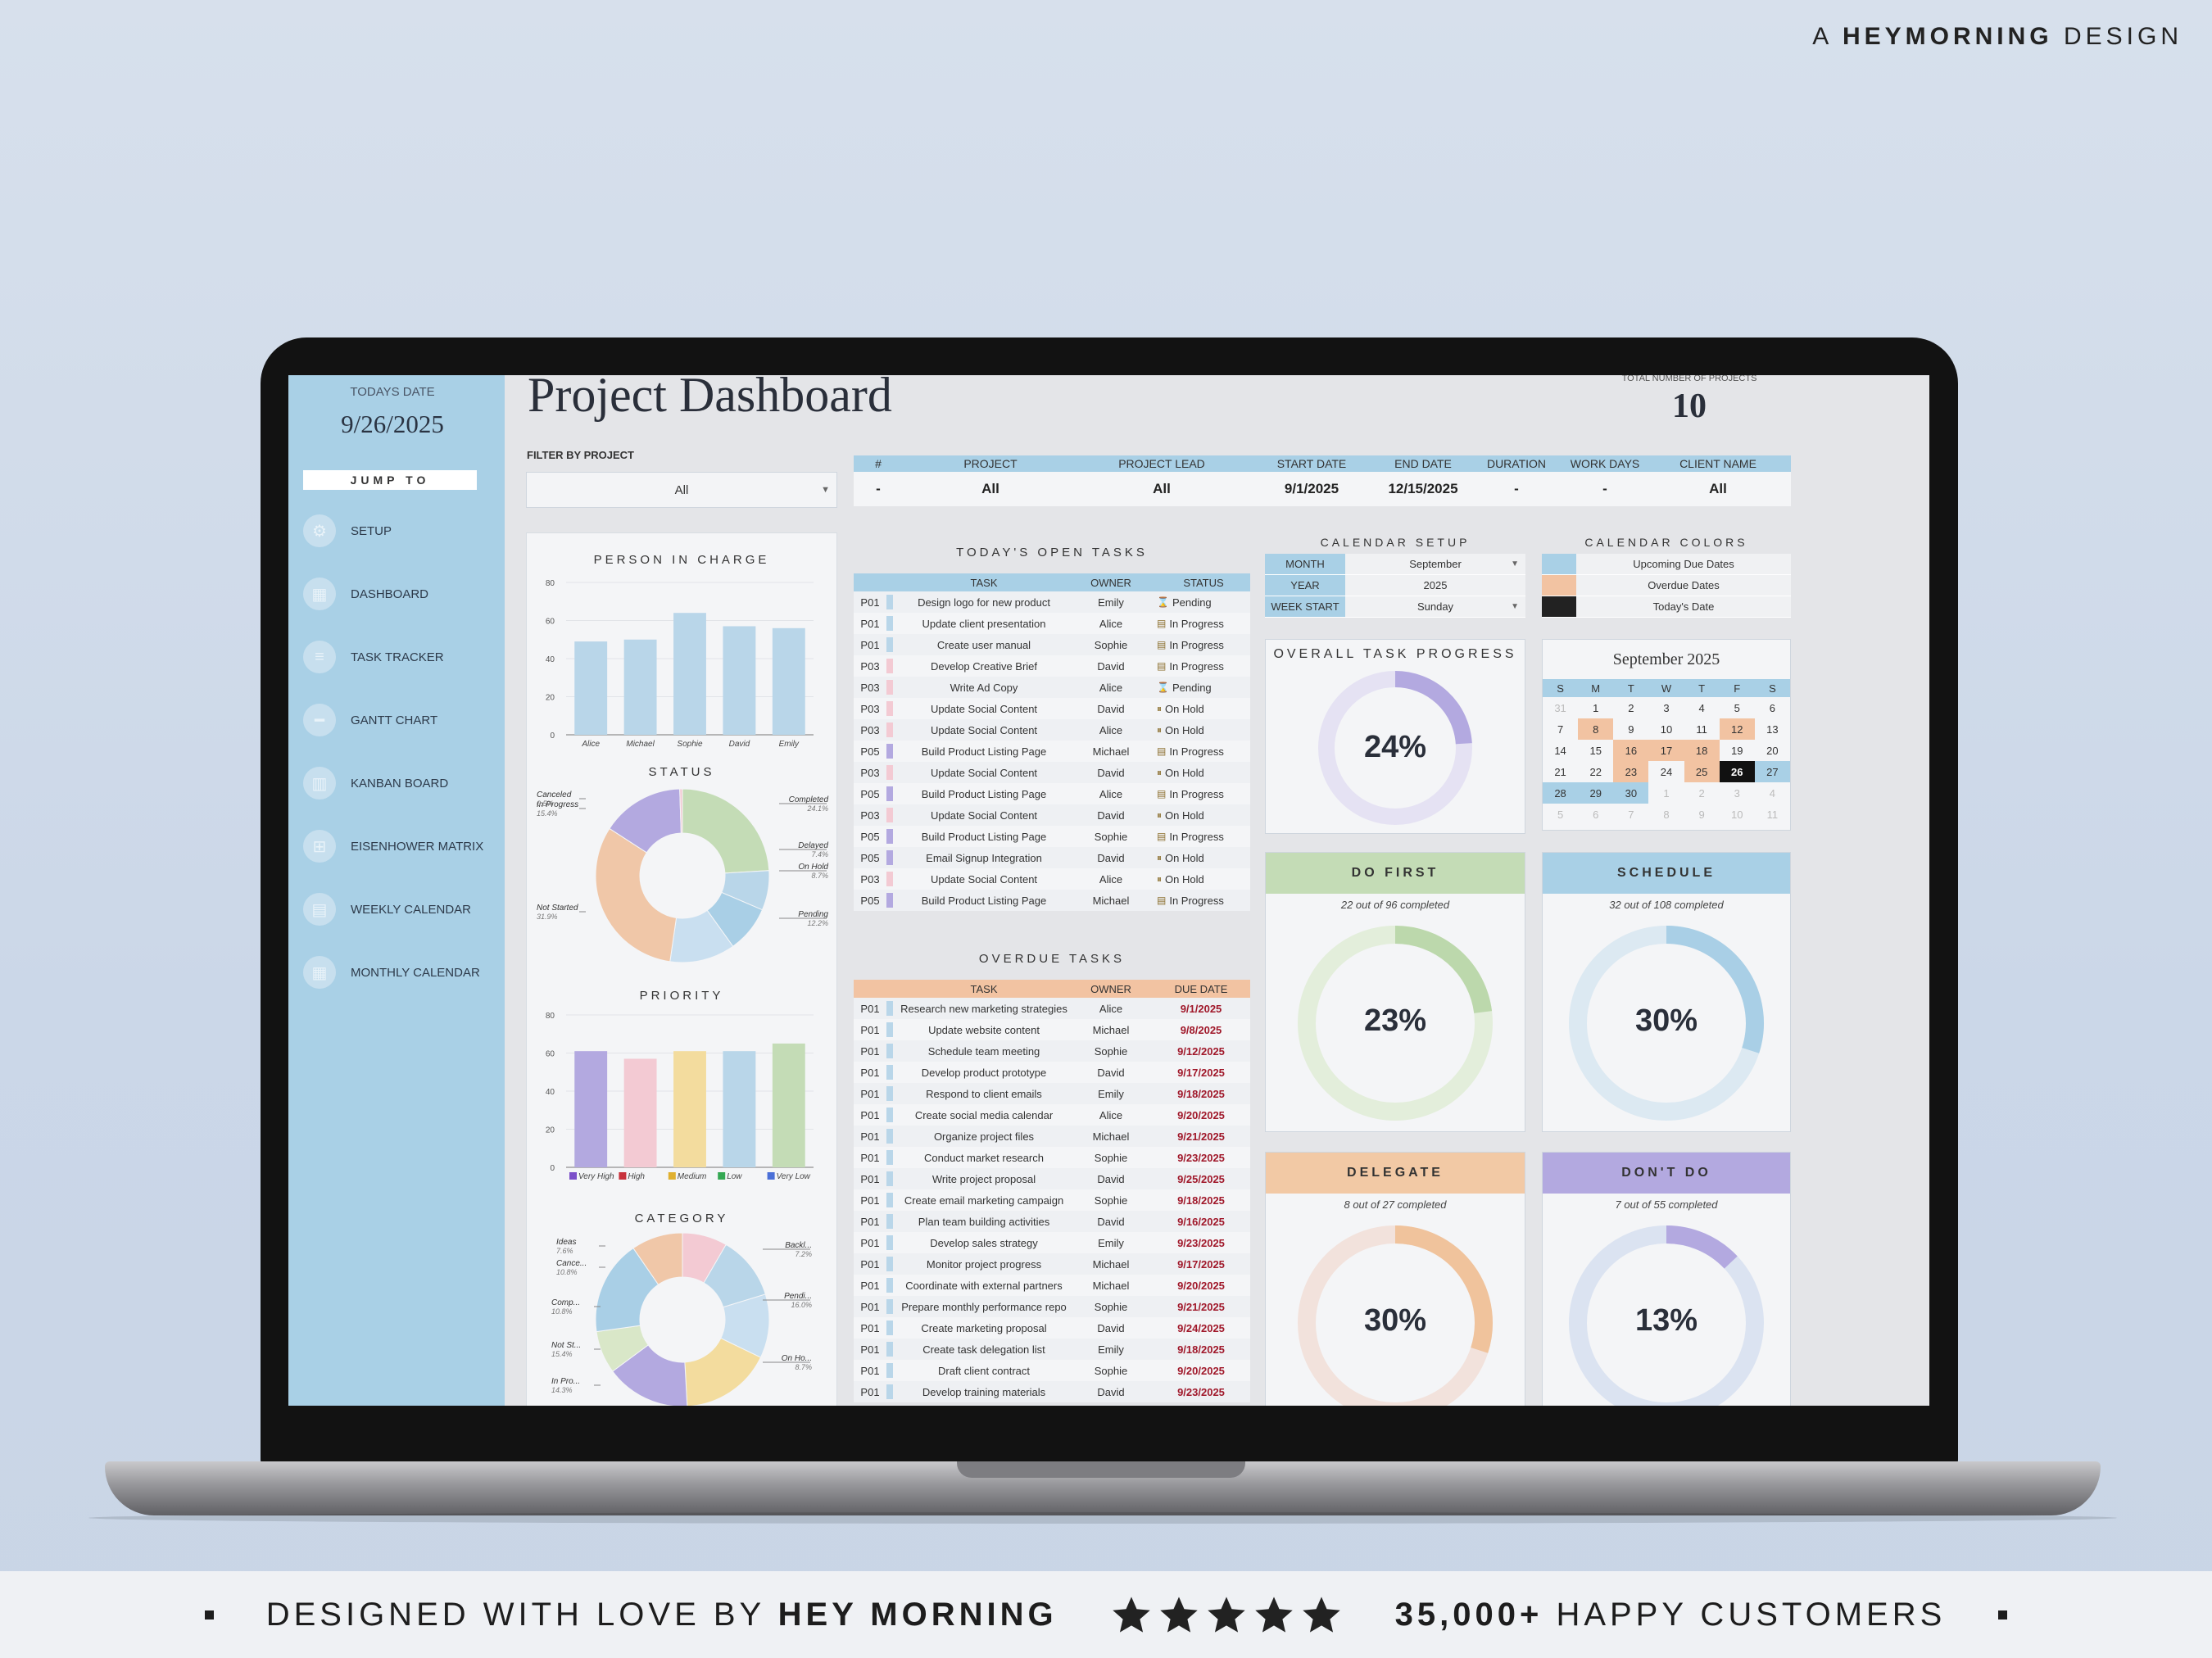 The width and height of the screenshot is (2212, 1658). I want to click on calendar-day: 20, so click(1772, 750).